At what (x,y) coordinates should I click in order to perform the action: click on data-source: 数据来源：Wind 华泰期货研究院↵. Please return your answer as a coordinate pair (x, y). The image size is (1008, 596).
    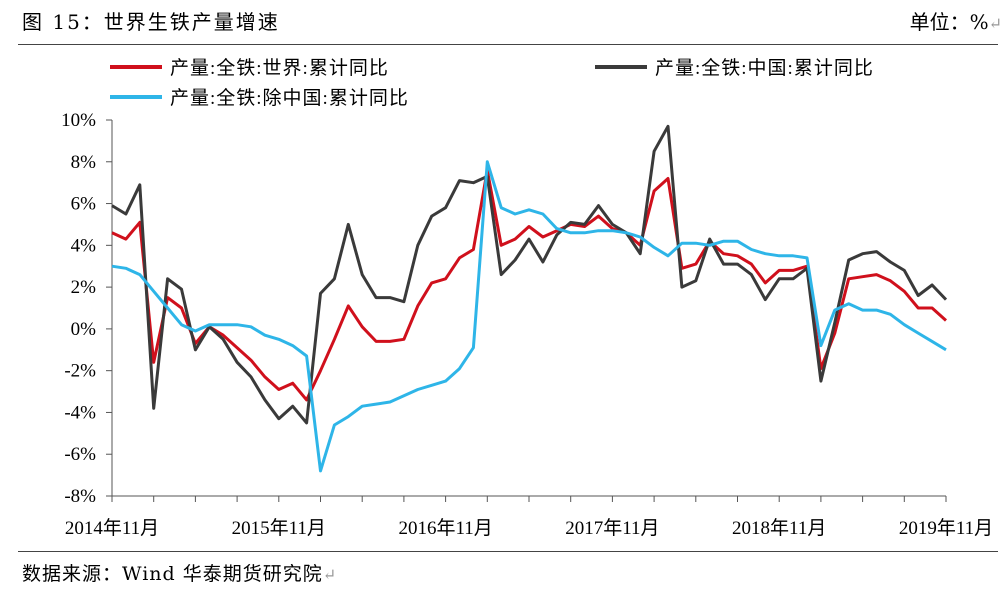
    Looking at the image, I should click on (180, 574).